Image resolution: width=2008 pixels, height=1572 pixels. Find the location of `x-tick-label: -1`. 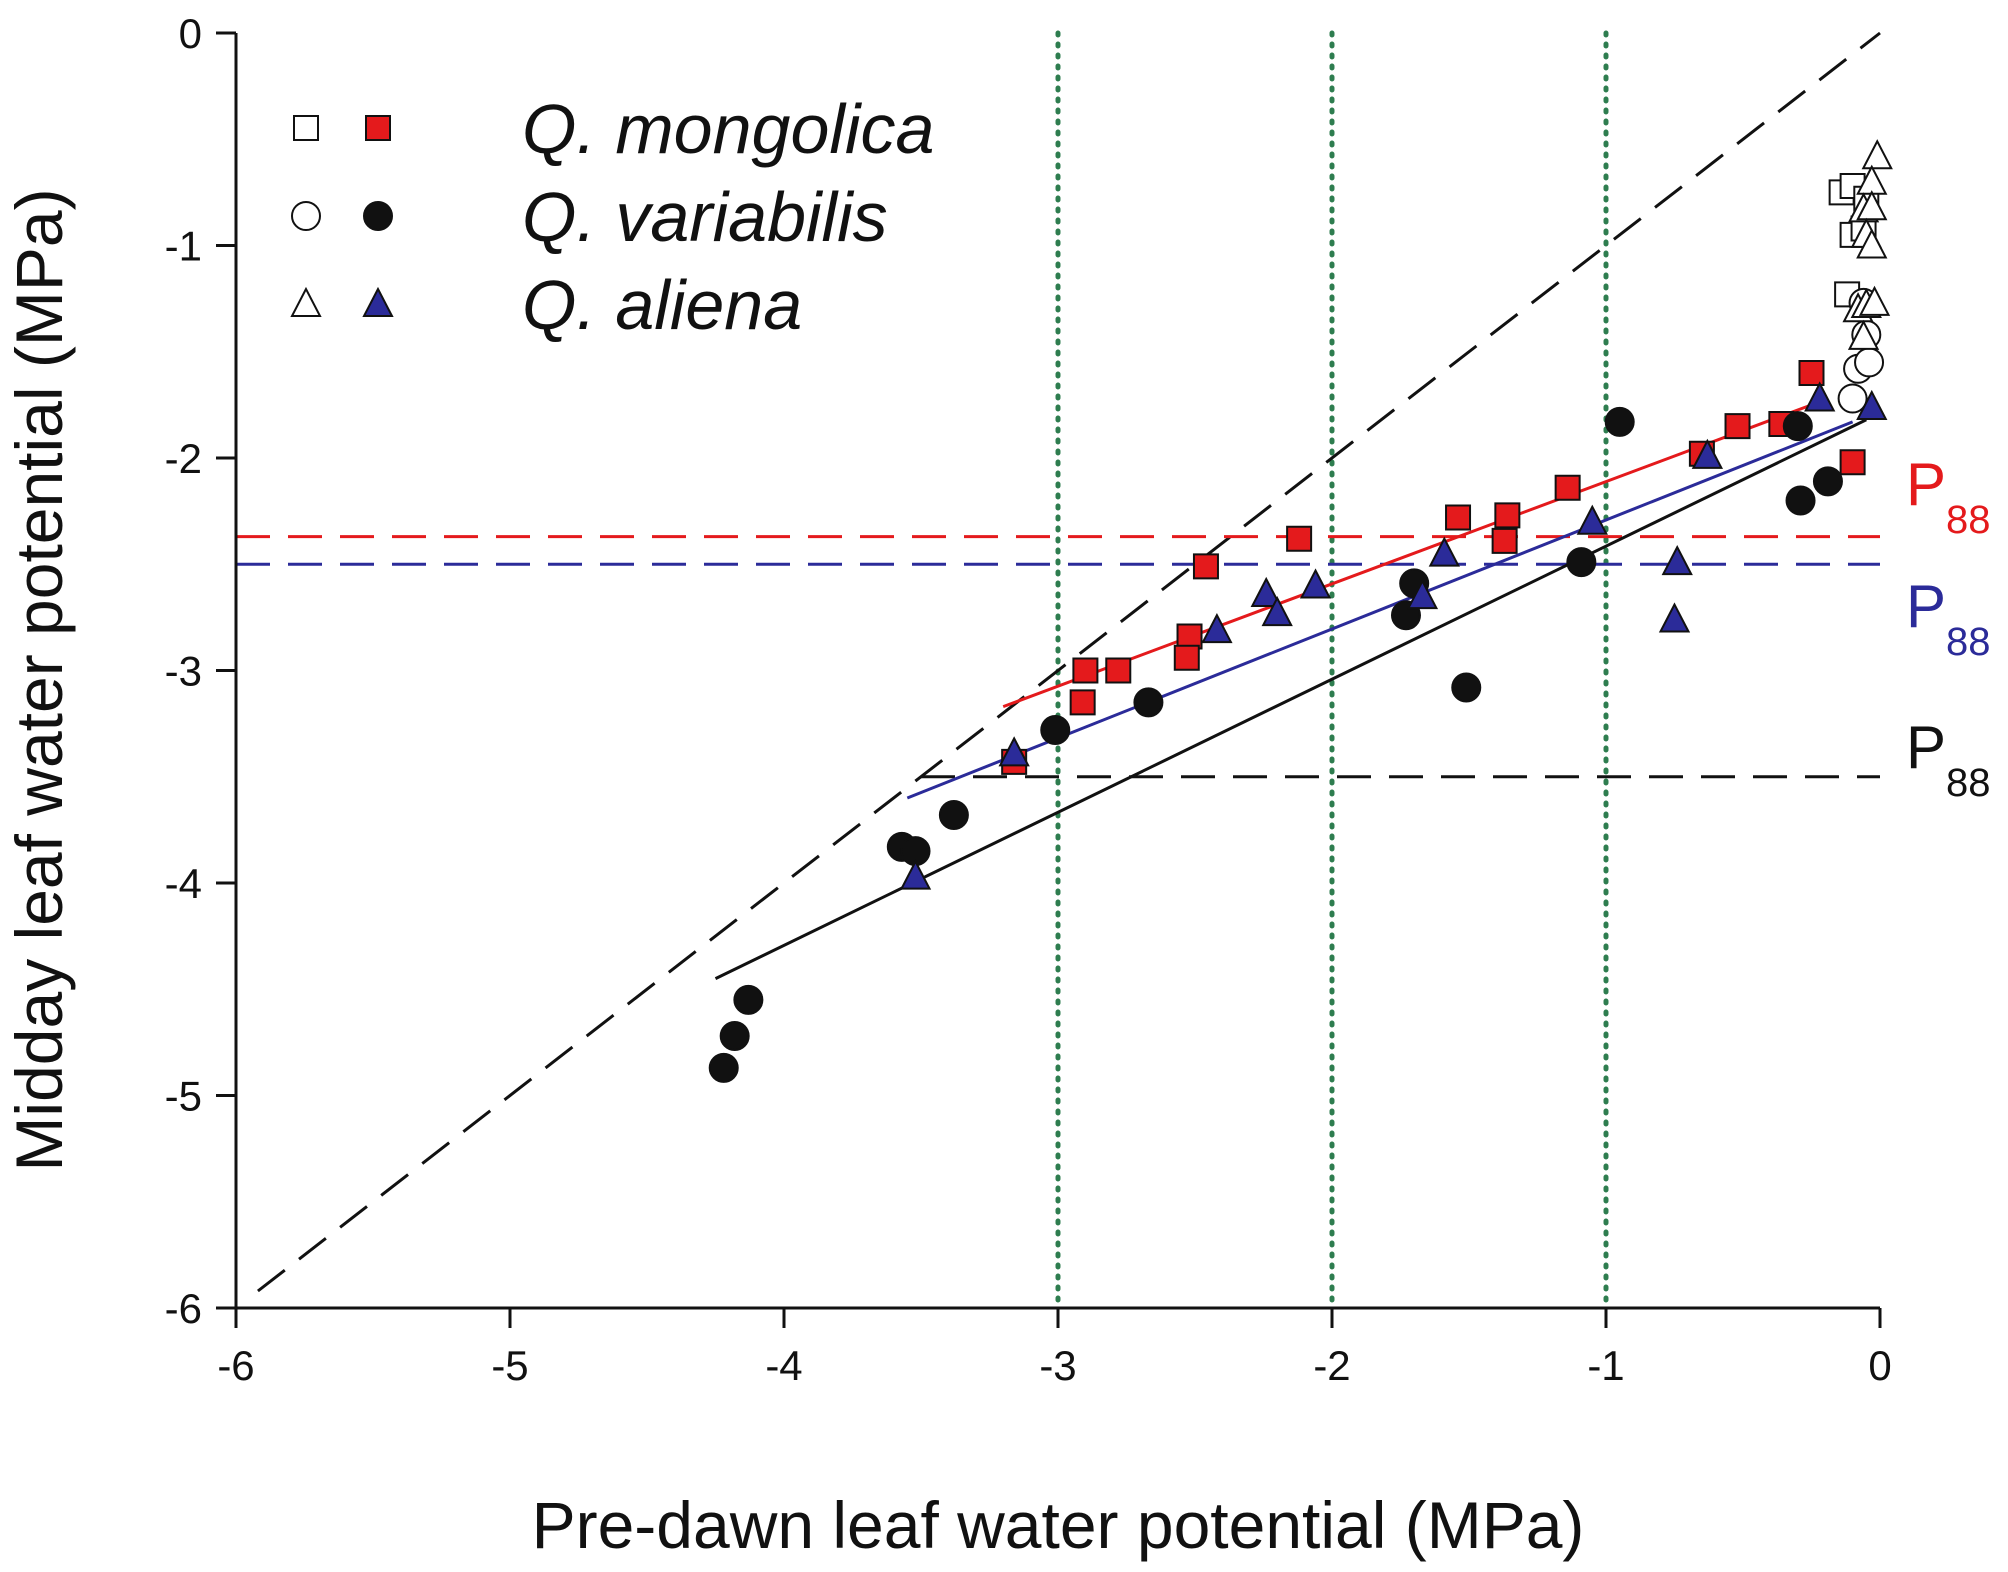

x-tick-label: -1 is located at coordinates (1605, 1365).